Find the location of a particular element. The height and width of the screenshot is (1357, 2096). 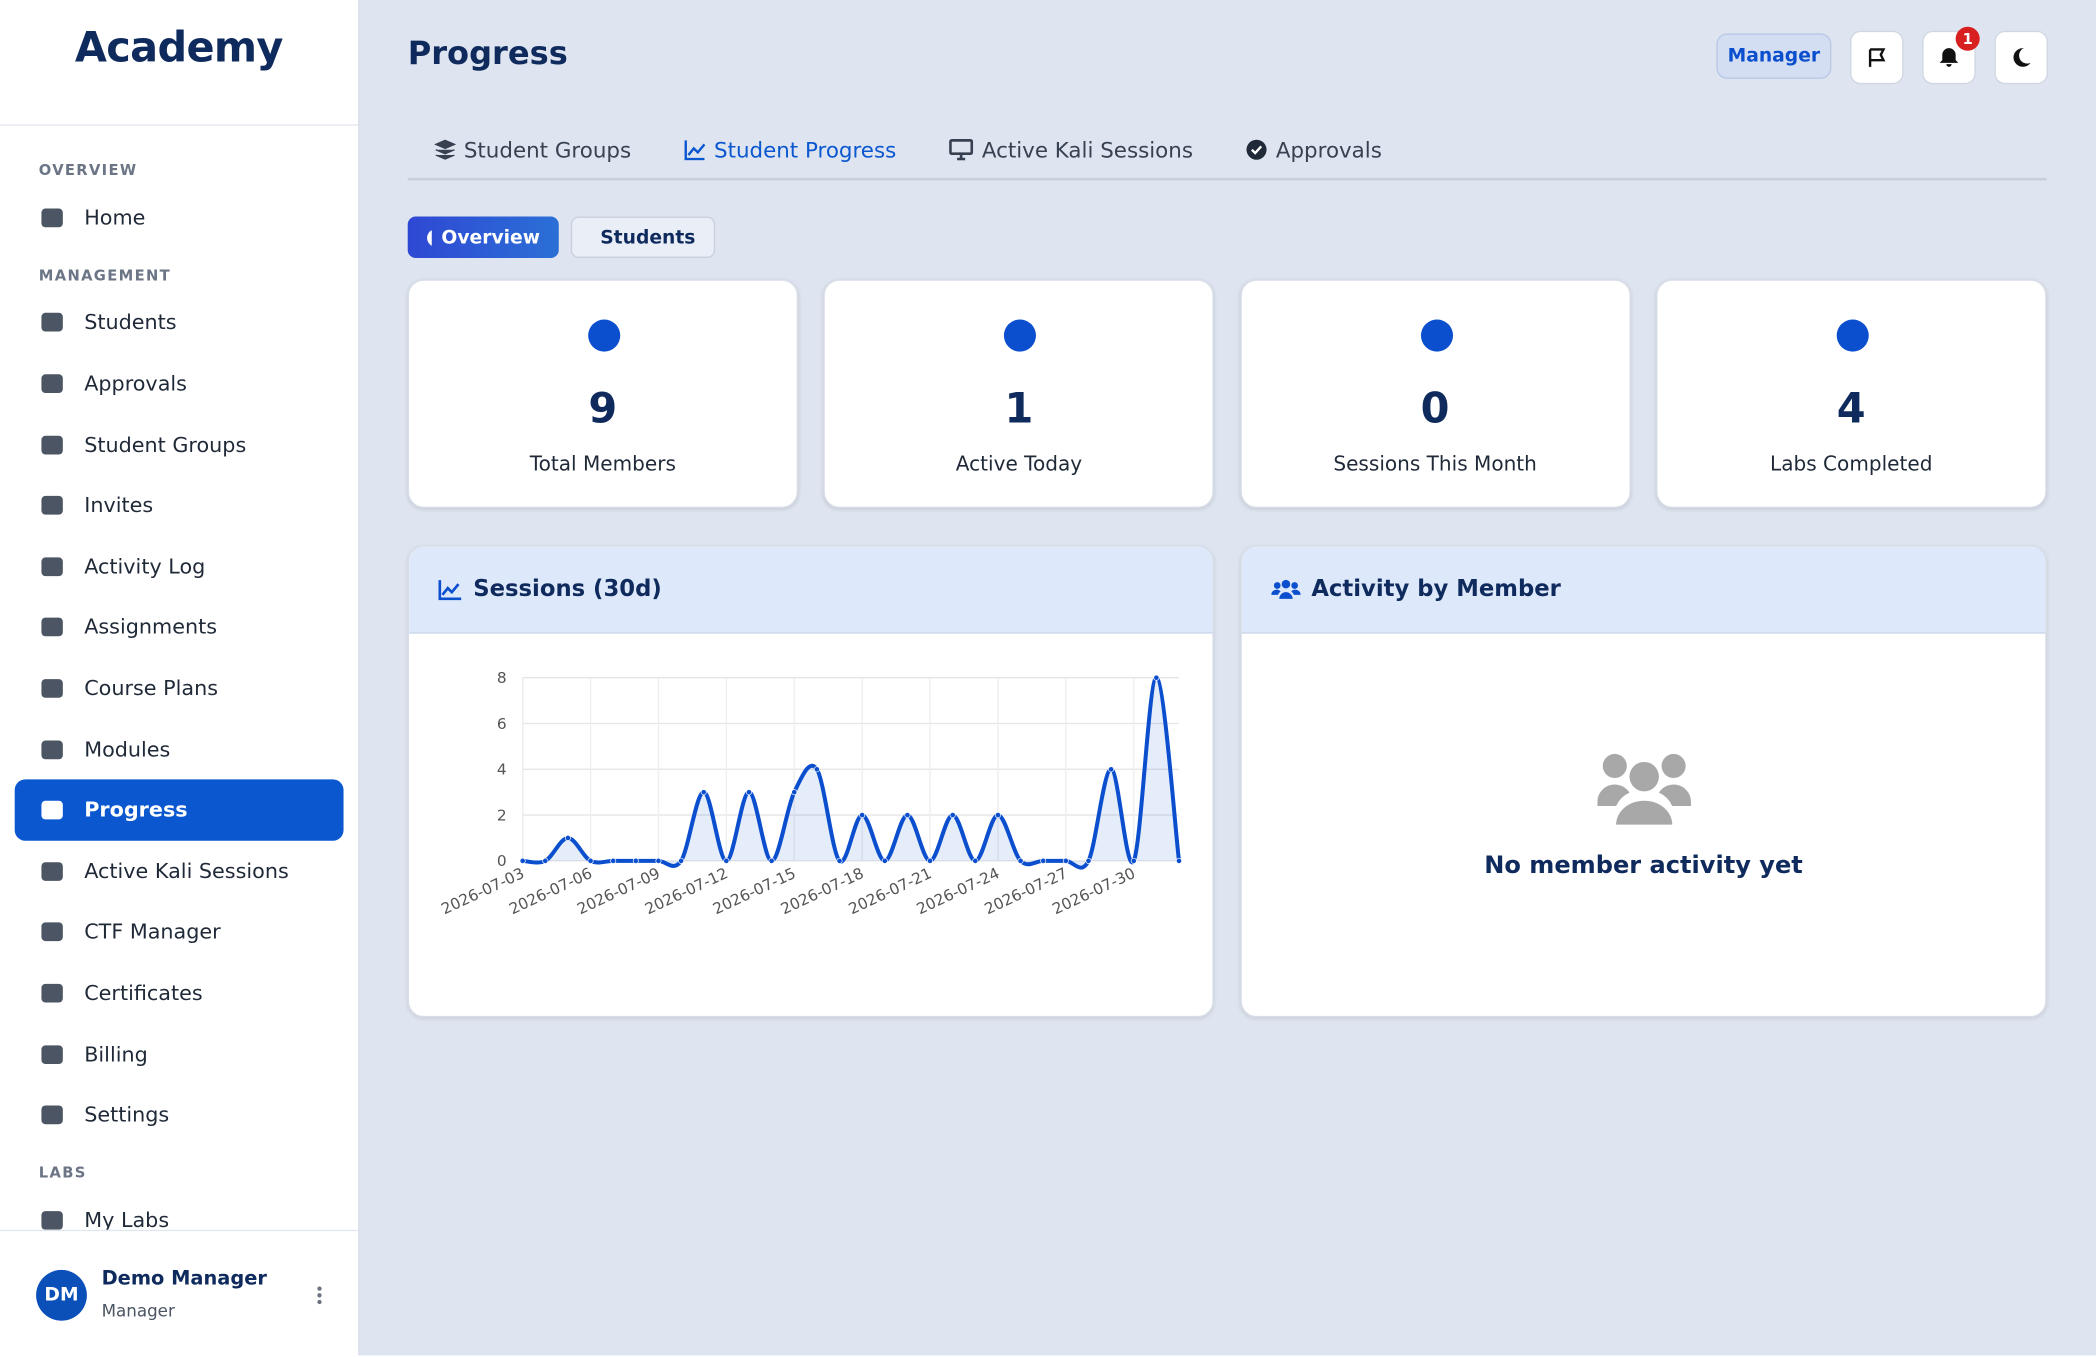

stat-card: 4 Labs Completed is located at coordinates (1851, 393).